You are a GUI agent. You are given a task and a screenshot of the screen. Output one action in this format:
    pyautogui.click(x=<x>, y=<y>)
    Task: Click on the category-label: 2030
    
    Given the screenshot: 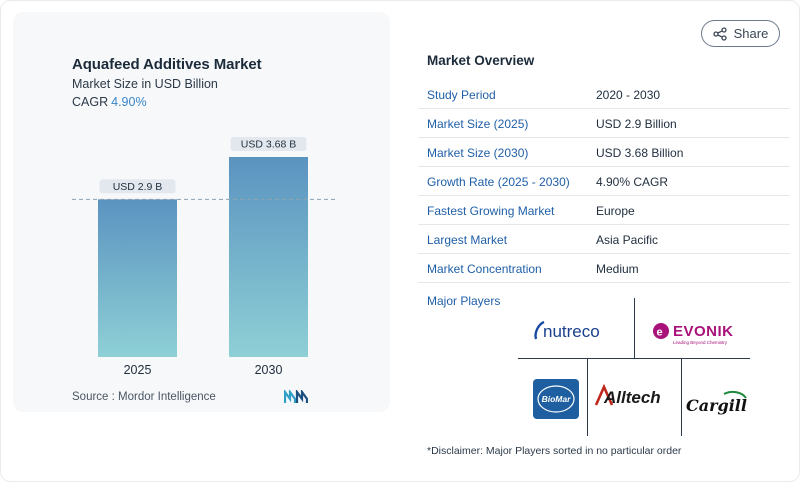 What is the action you would take?
    pyautogui.click(x=269, y=370)
    